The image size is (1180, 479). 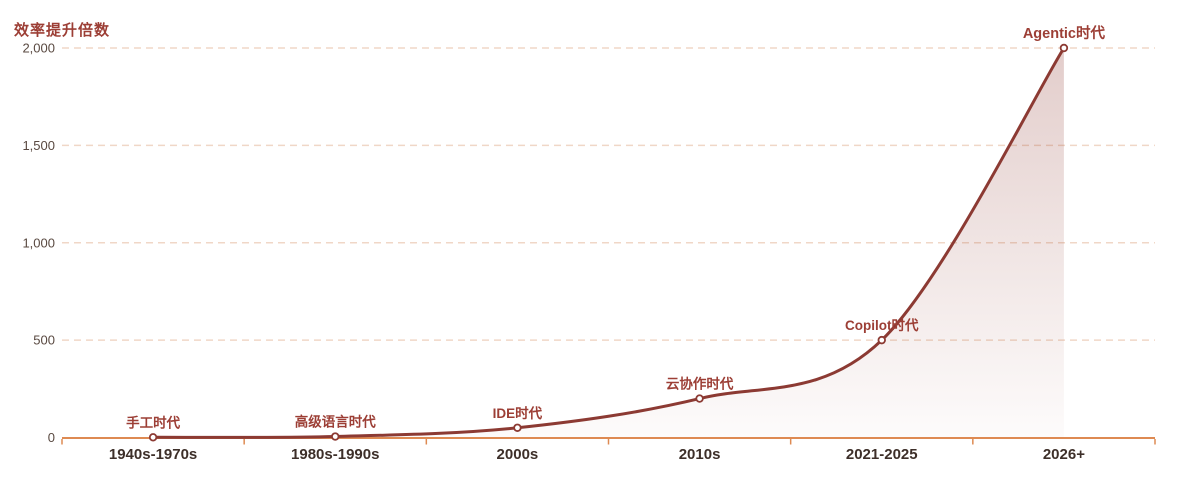 What do you see at coordinates (62, 30) in the screenshot?
I see `chart-title: 效率提升倍数` at bounding box center [62, 30].